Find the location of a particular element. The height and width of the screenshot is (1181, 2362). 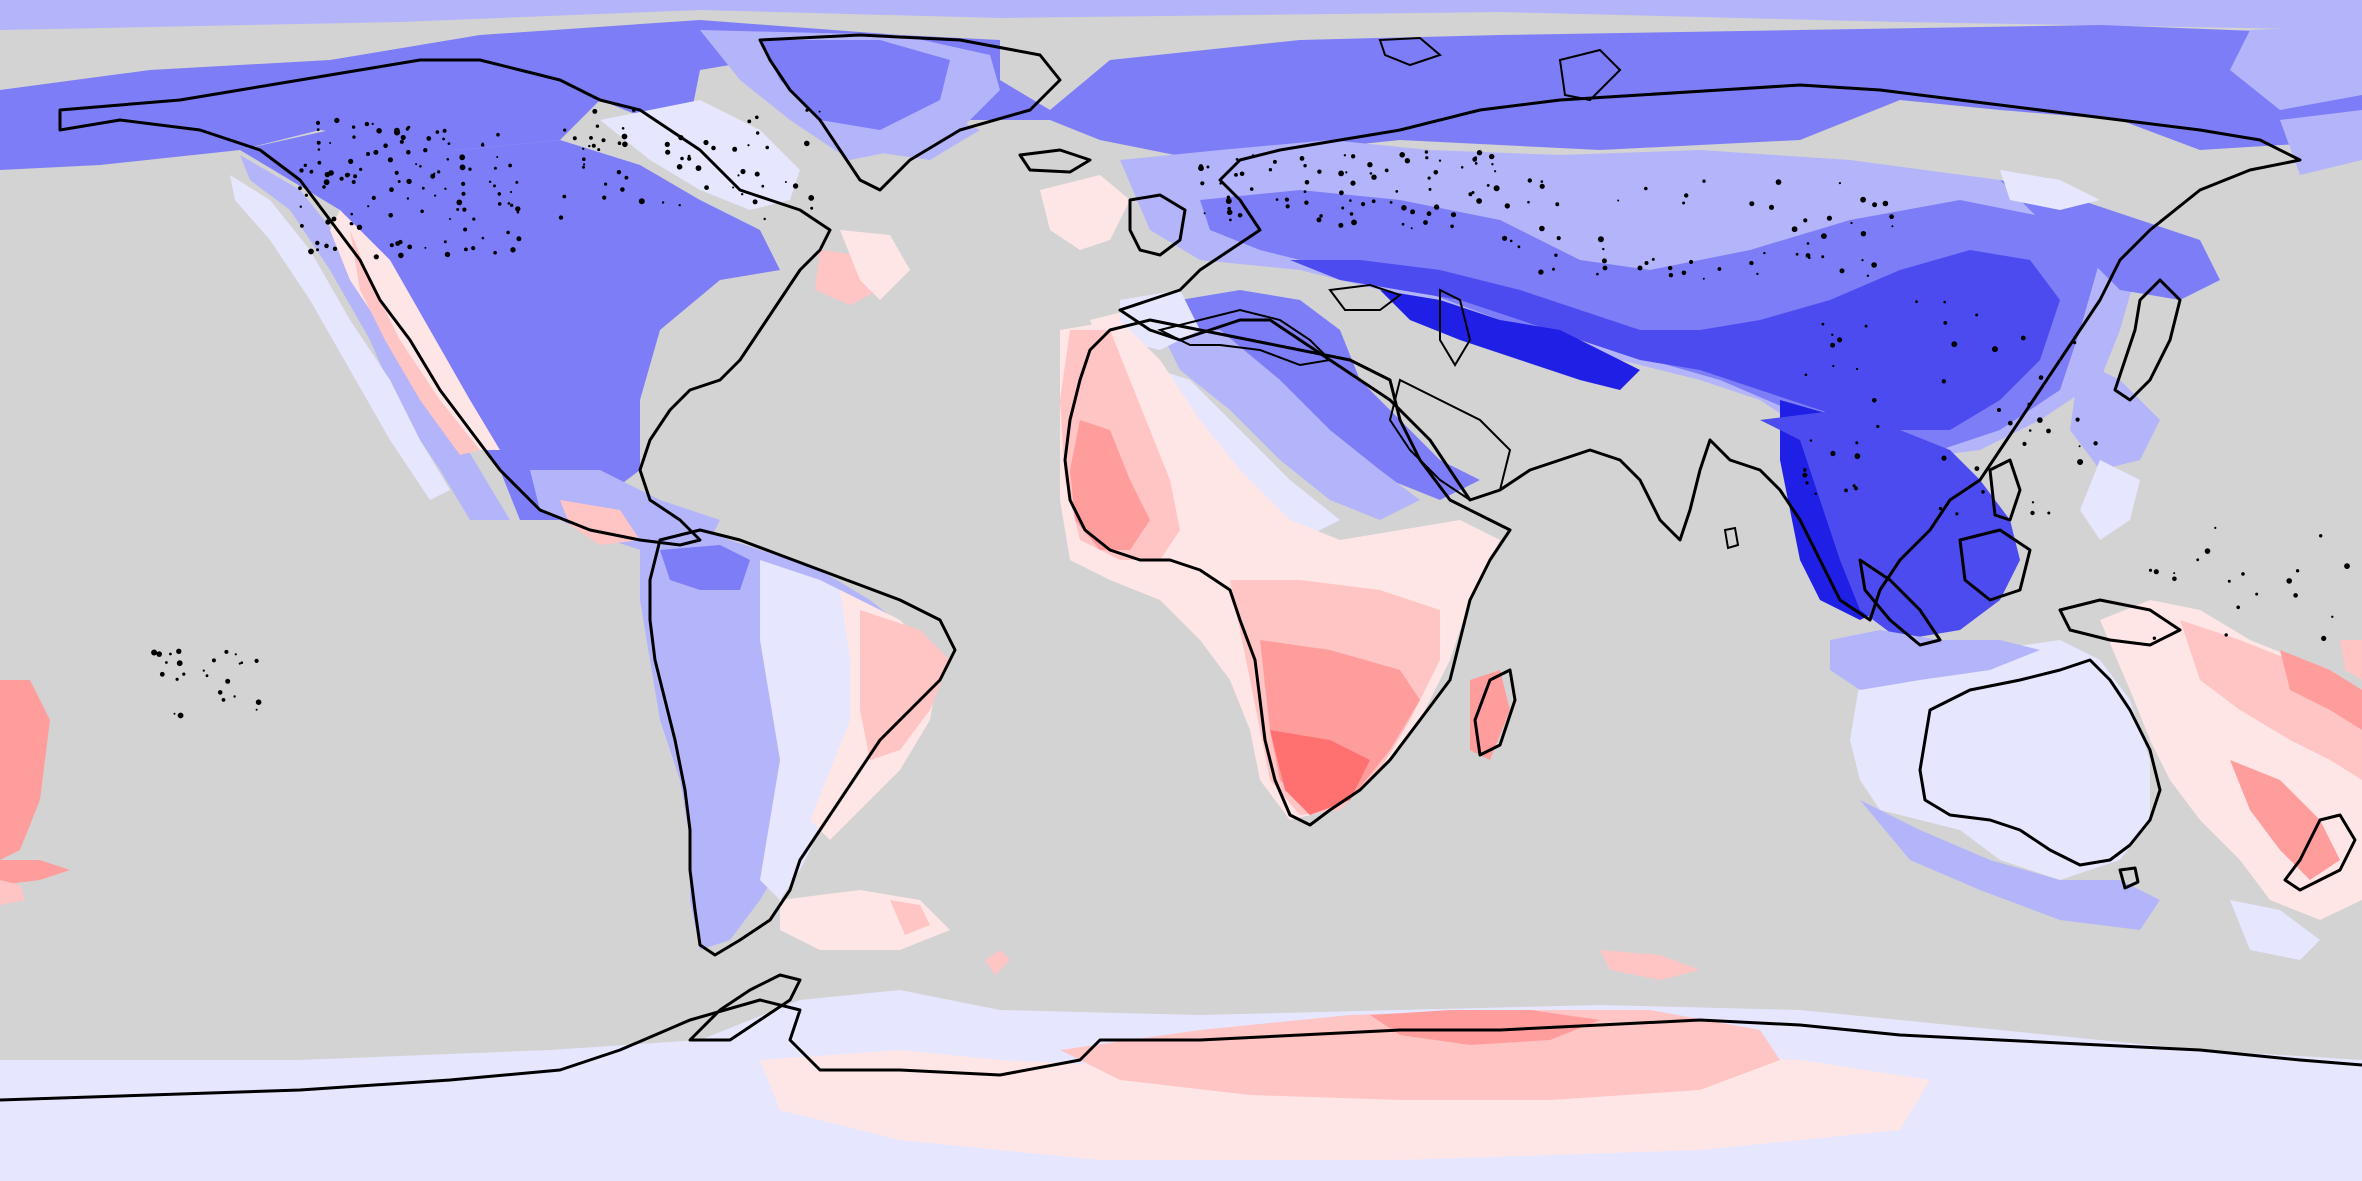

coastline-arabia is located at coordinates (1450, 440).